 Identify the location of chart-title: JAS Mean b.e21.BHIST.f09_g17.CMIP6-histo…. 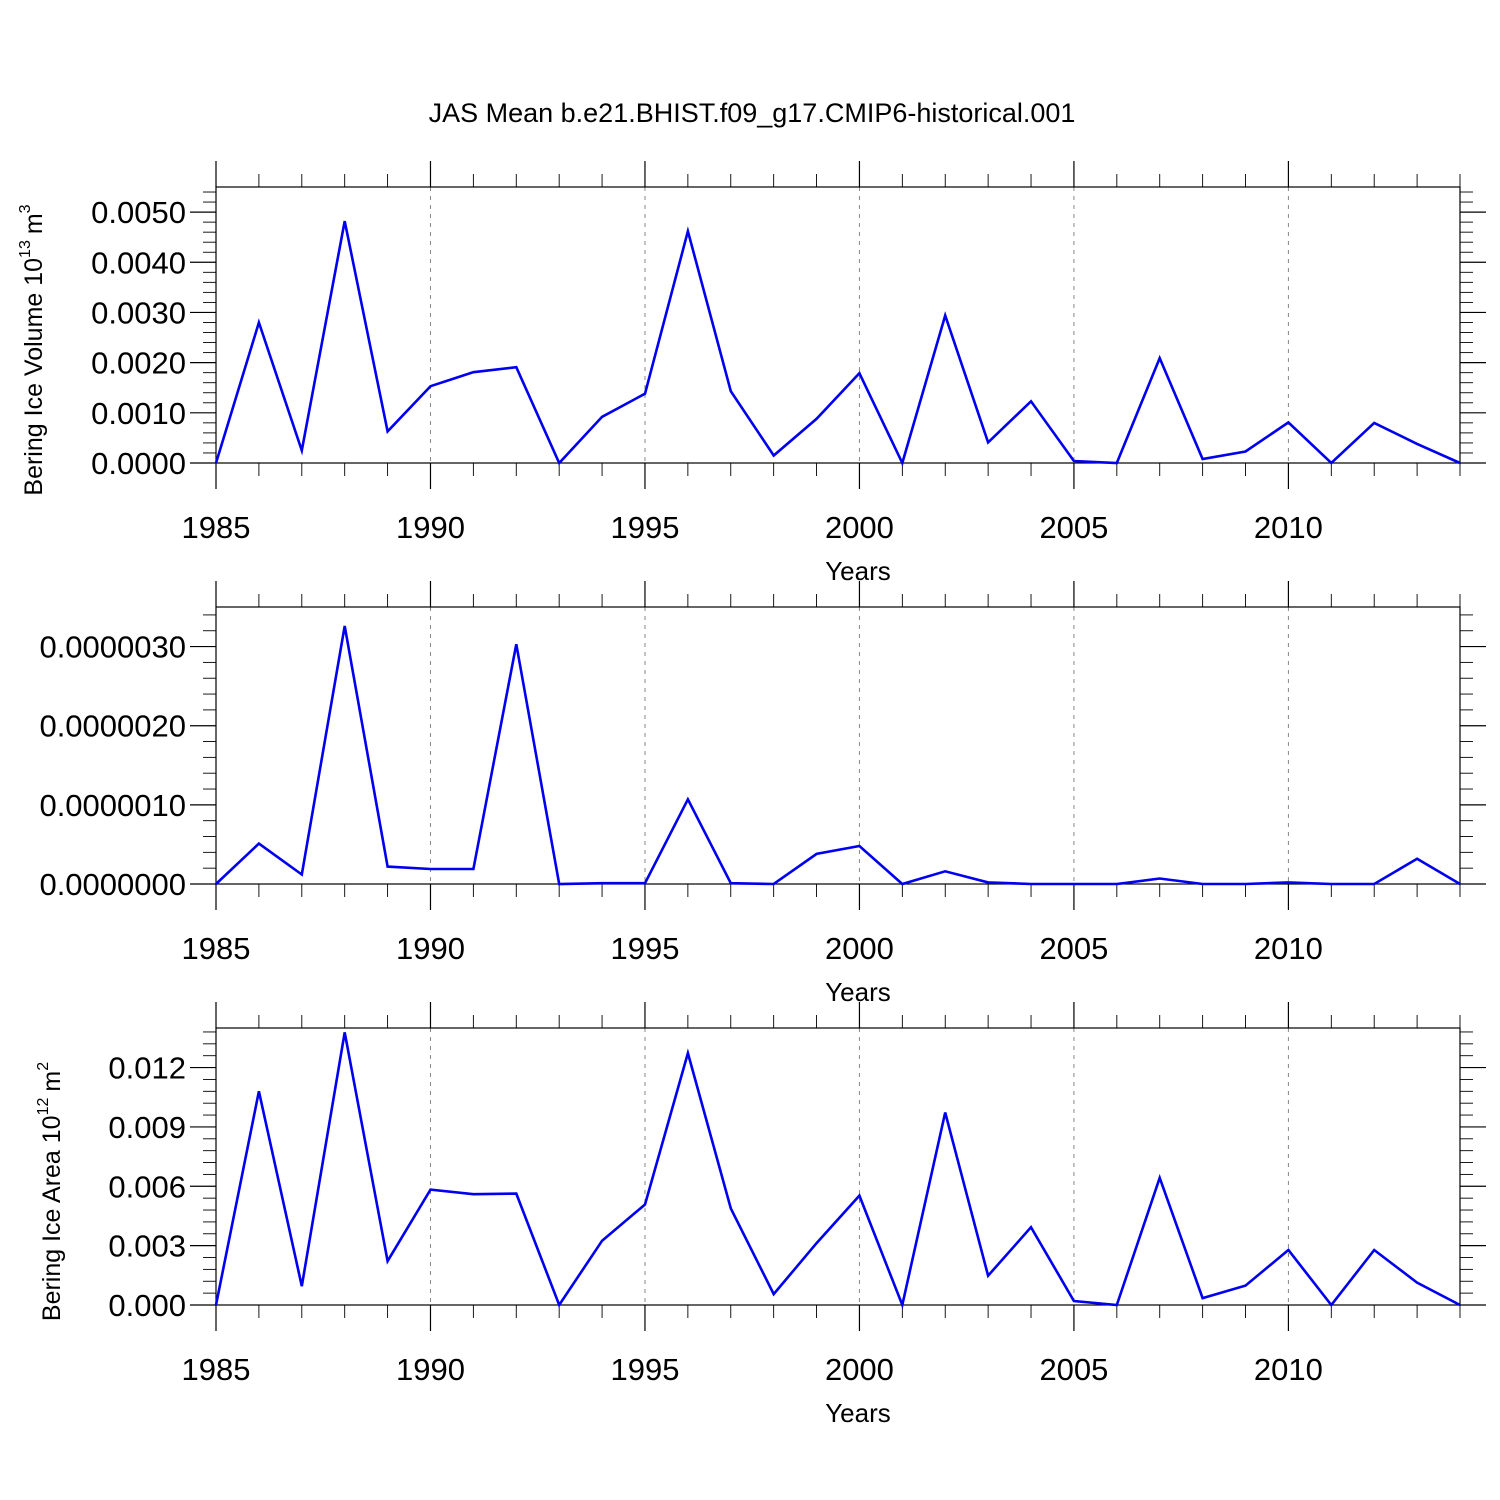
(752, 113).